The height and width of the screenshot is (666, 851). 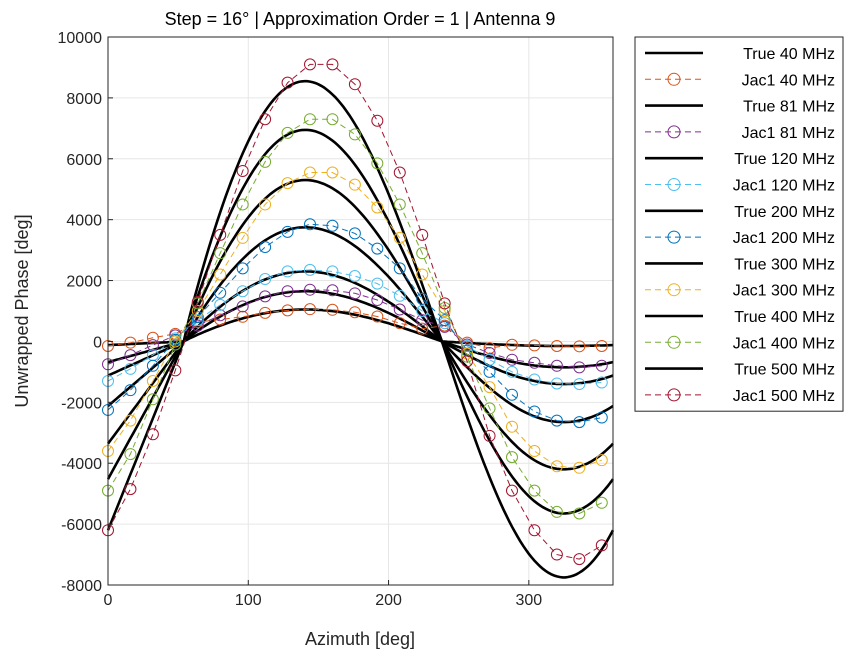 What do you see at coordinates (784, 238) in the screenshot?
I see `legend-label: Jac1 200 MHz` at bounding box center [784, 238].